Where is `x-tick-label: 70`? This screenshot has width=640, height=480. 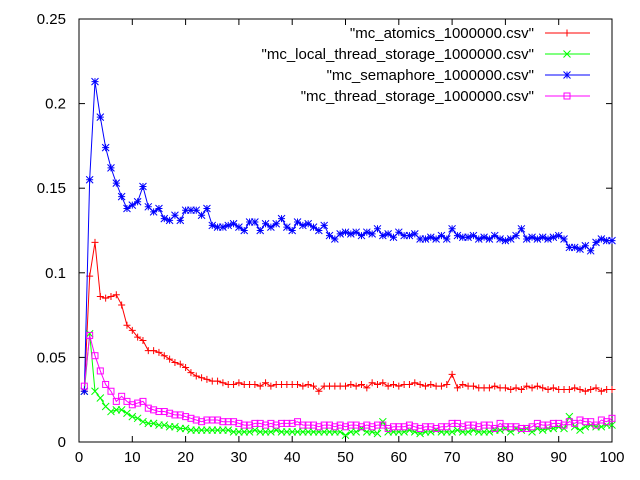
x-tick-label: 70 is located at coordinates (452, 457).